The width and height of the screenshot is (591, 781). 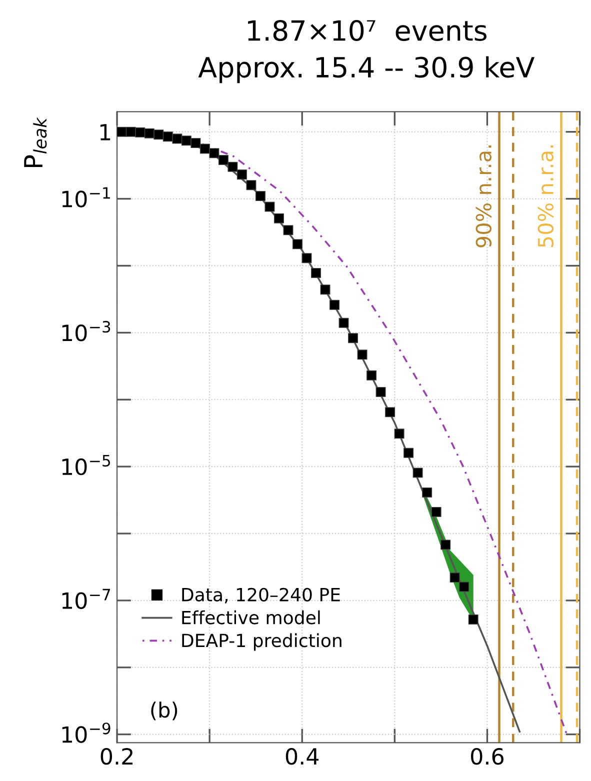 What do you see at coordinates (261, 596) in the screenshot?
I see `legend-label: Data, 120–240 PE` at bounding box center [261, 596].